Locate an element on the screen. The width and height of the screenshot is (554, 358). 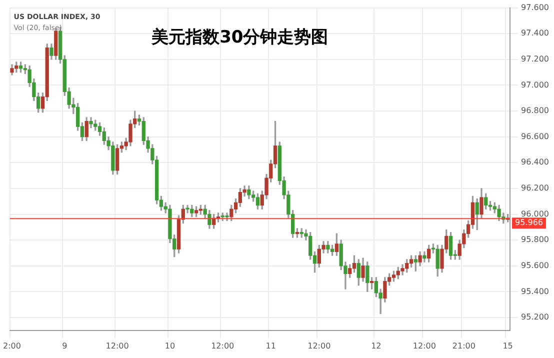
y-tick-label: 97.000 is located at coordinates (535, 85).